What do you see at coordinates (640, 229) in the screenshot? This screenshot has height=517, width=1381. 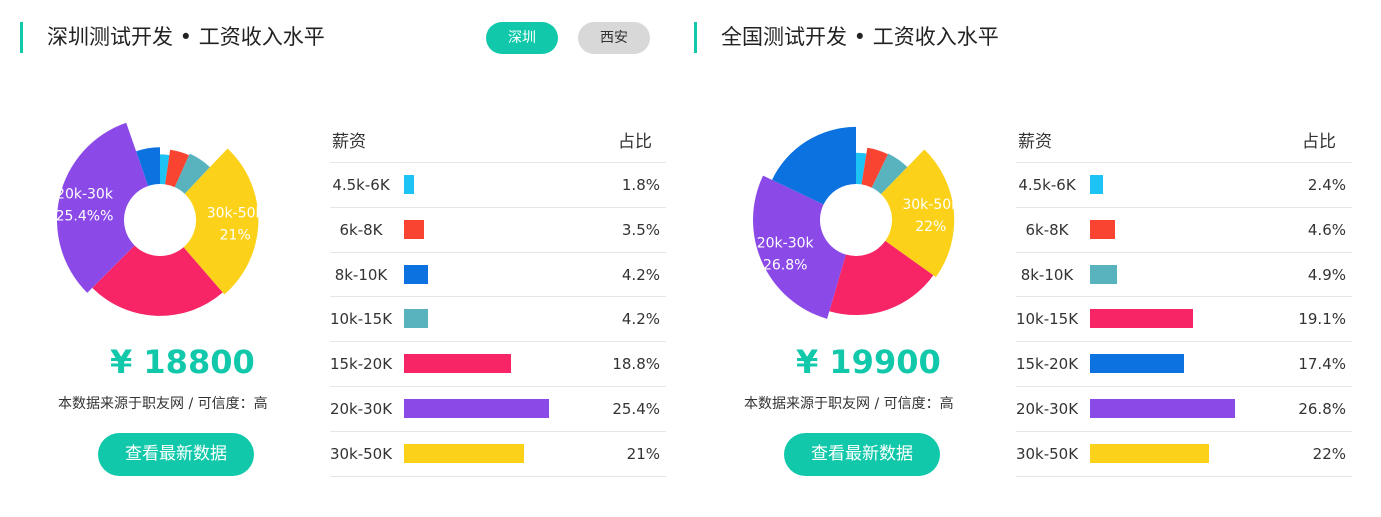 I see `salary-ratio-label: 3.5%` at bounding box center [640, 229].